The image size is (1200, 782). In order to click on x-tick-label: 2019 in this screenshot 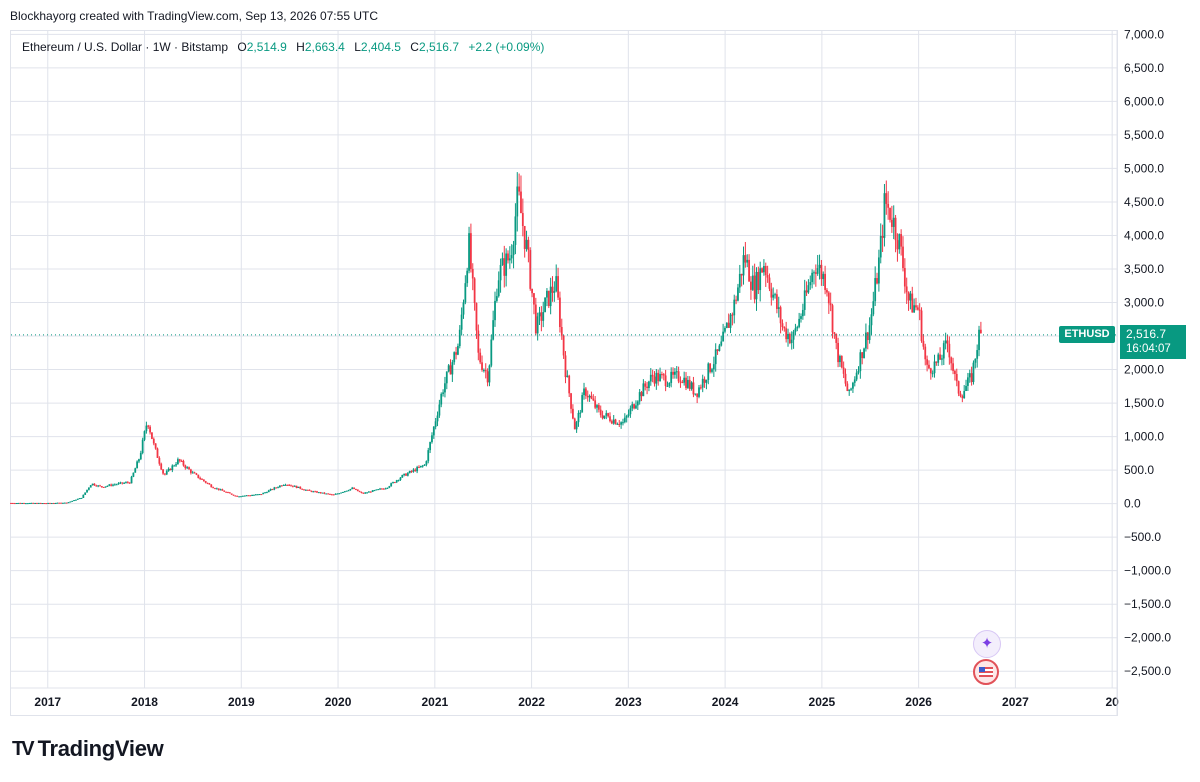, I will do `click(241, 702)`.